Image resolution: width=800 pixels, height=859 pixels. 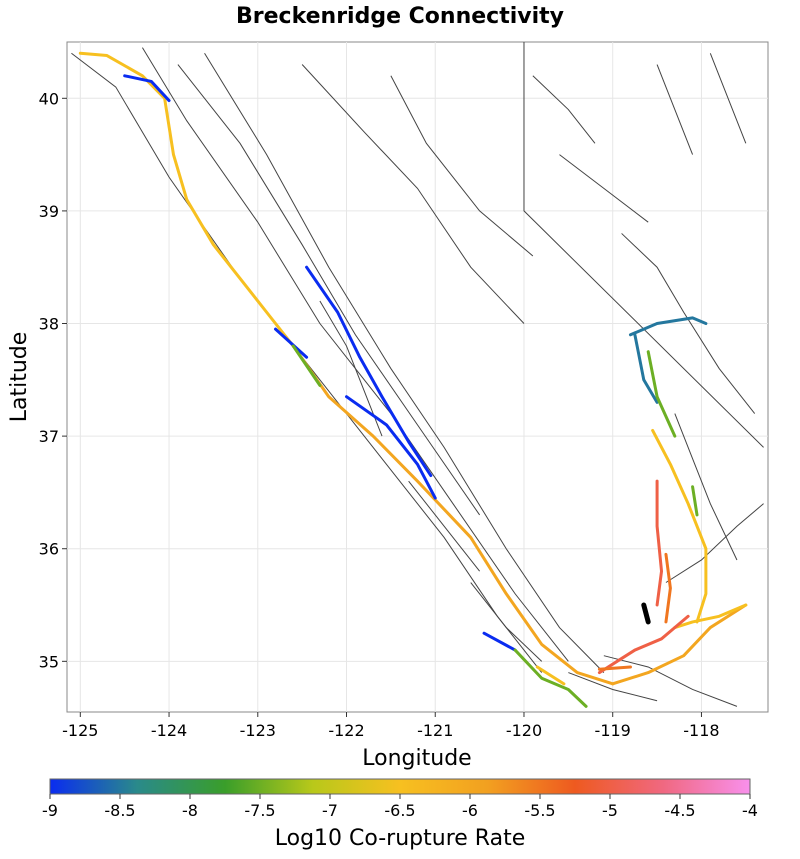 I want to click on x-axis-ticks: -125 -124 -123 -122 -121 -120 -119 -118, so click(x=391, y=726).